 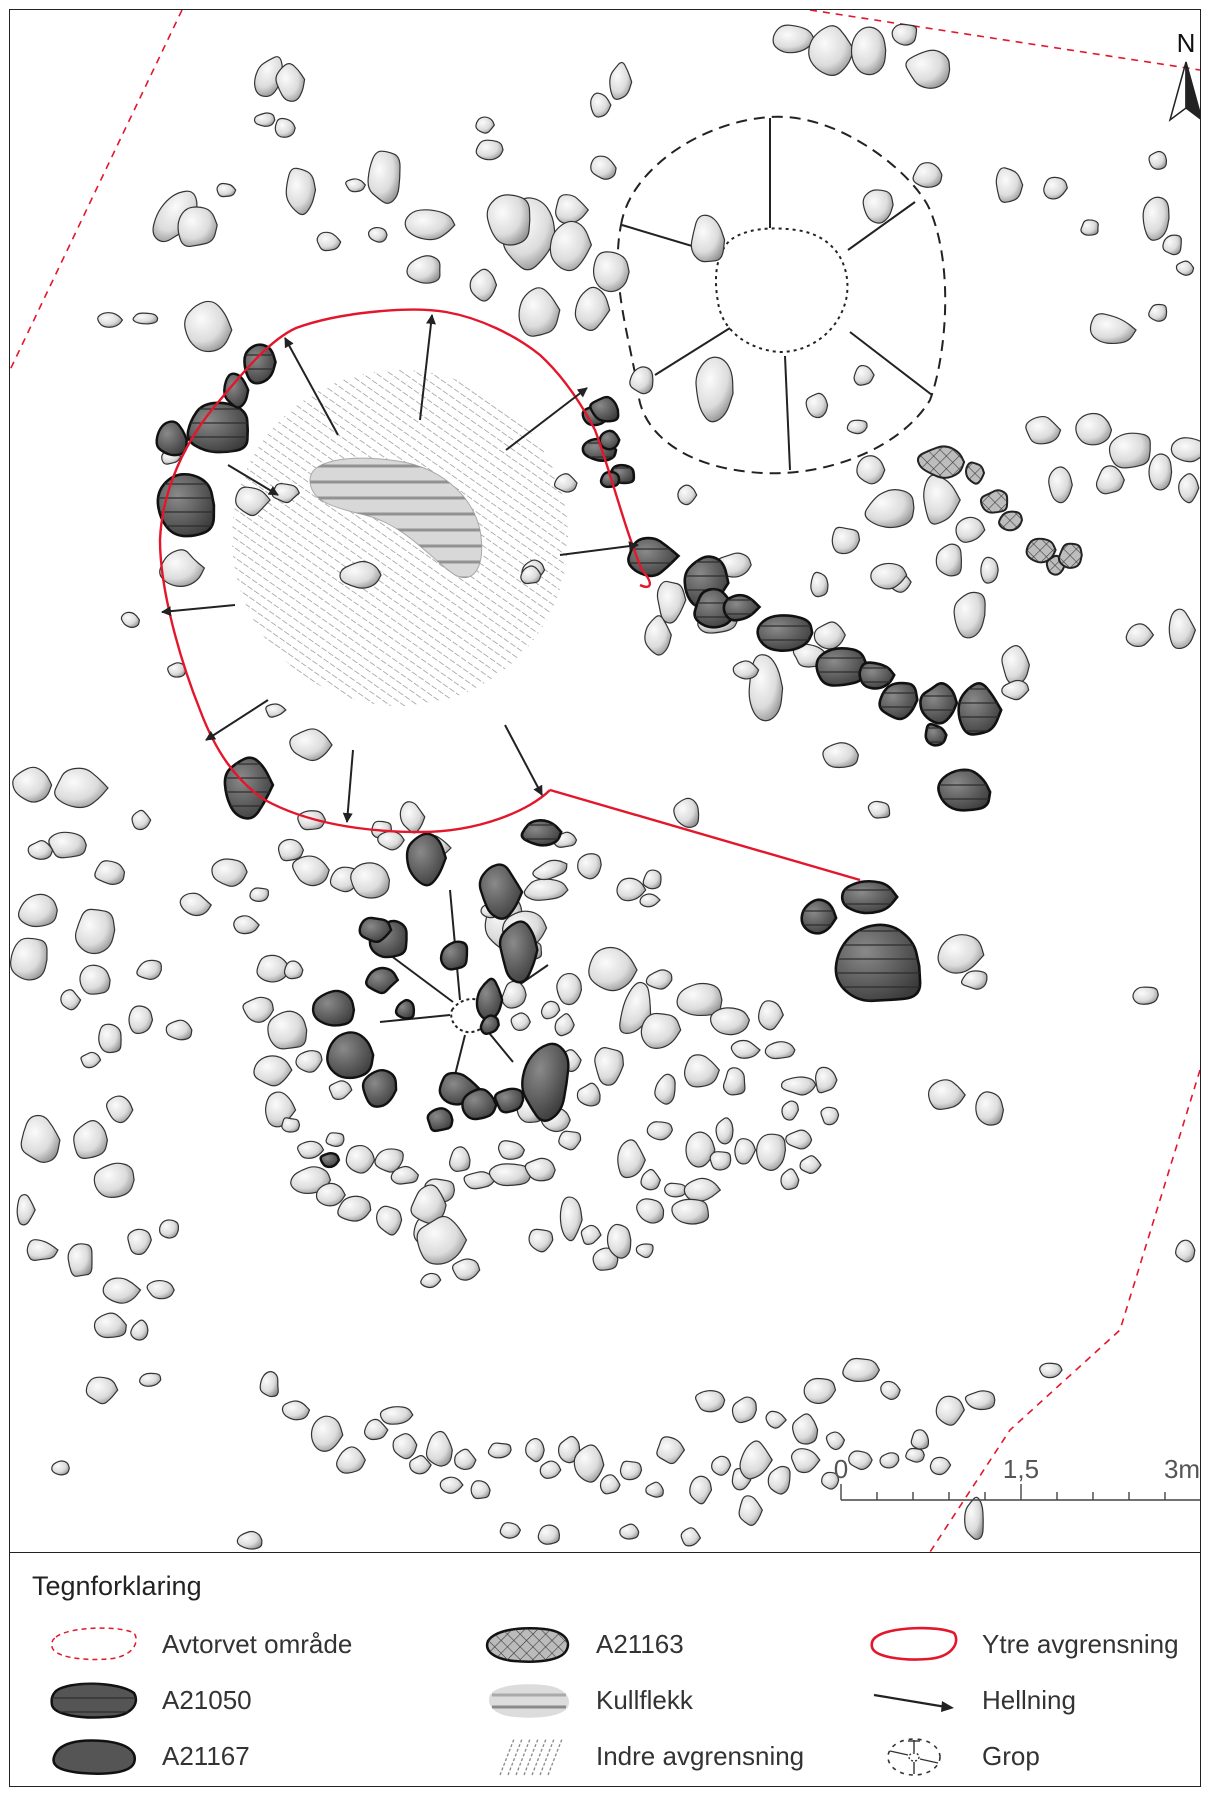 I want to click on scale-label-3m: 3m, so click(x=1182, y=1469).